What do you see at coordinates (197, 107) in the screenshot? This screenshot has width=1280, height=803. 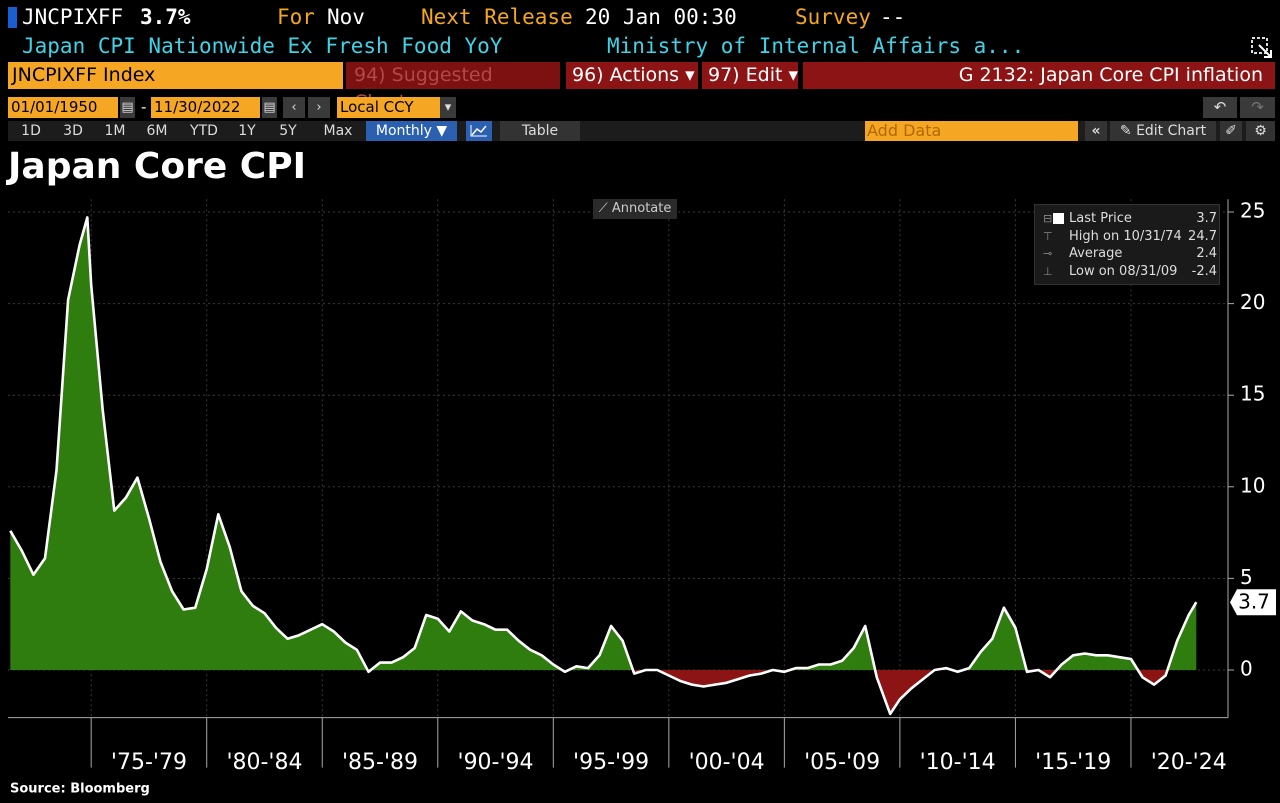 I see `end-date: 11/30/2022` at bounding box center [197, 107].